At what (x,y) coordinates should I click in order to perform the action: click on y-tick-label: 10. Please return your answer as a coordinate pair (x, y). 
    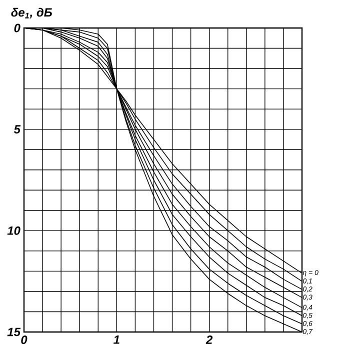
    Looking at the image, I should click on (13, 230).